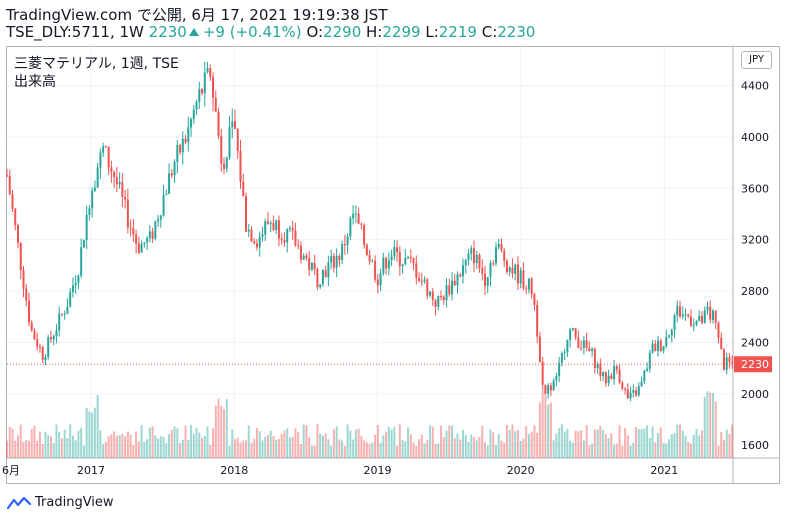  Describe the element at coordinates (315, 32) in the screenshot. I see `open-label: O:` at that location.